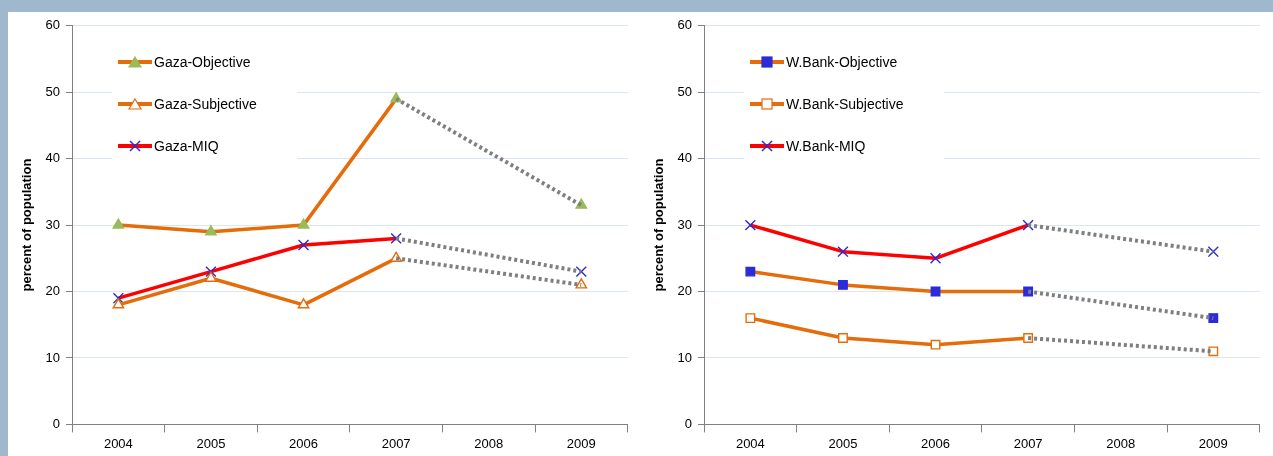  What do you see at coordinates (826, 146) in the screenshot?
I see `legend-label: W.Bank-MIQ` at bounding box center [826, 146].